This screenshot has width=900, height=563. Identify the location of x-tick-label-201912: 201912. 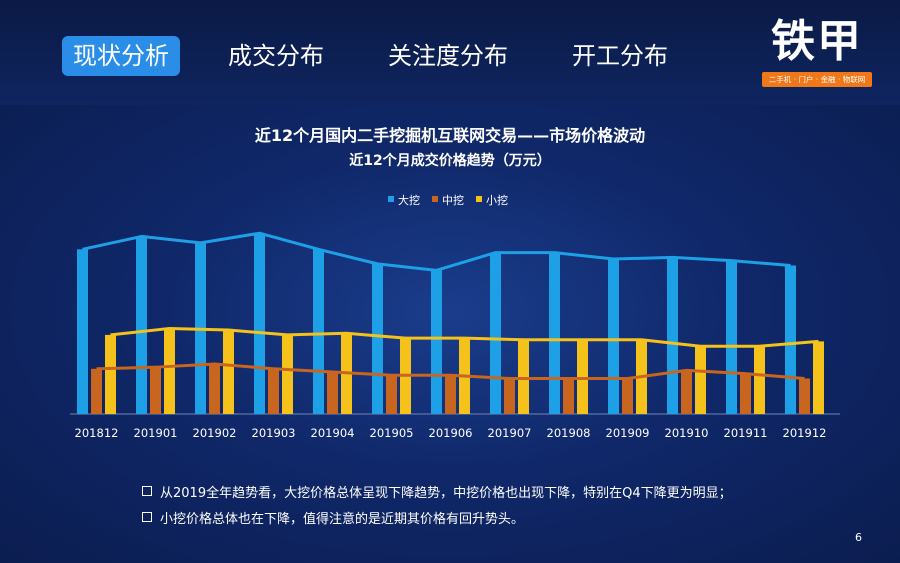
(805, 433).